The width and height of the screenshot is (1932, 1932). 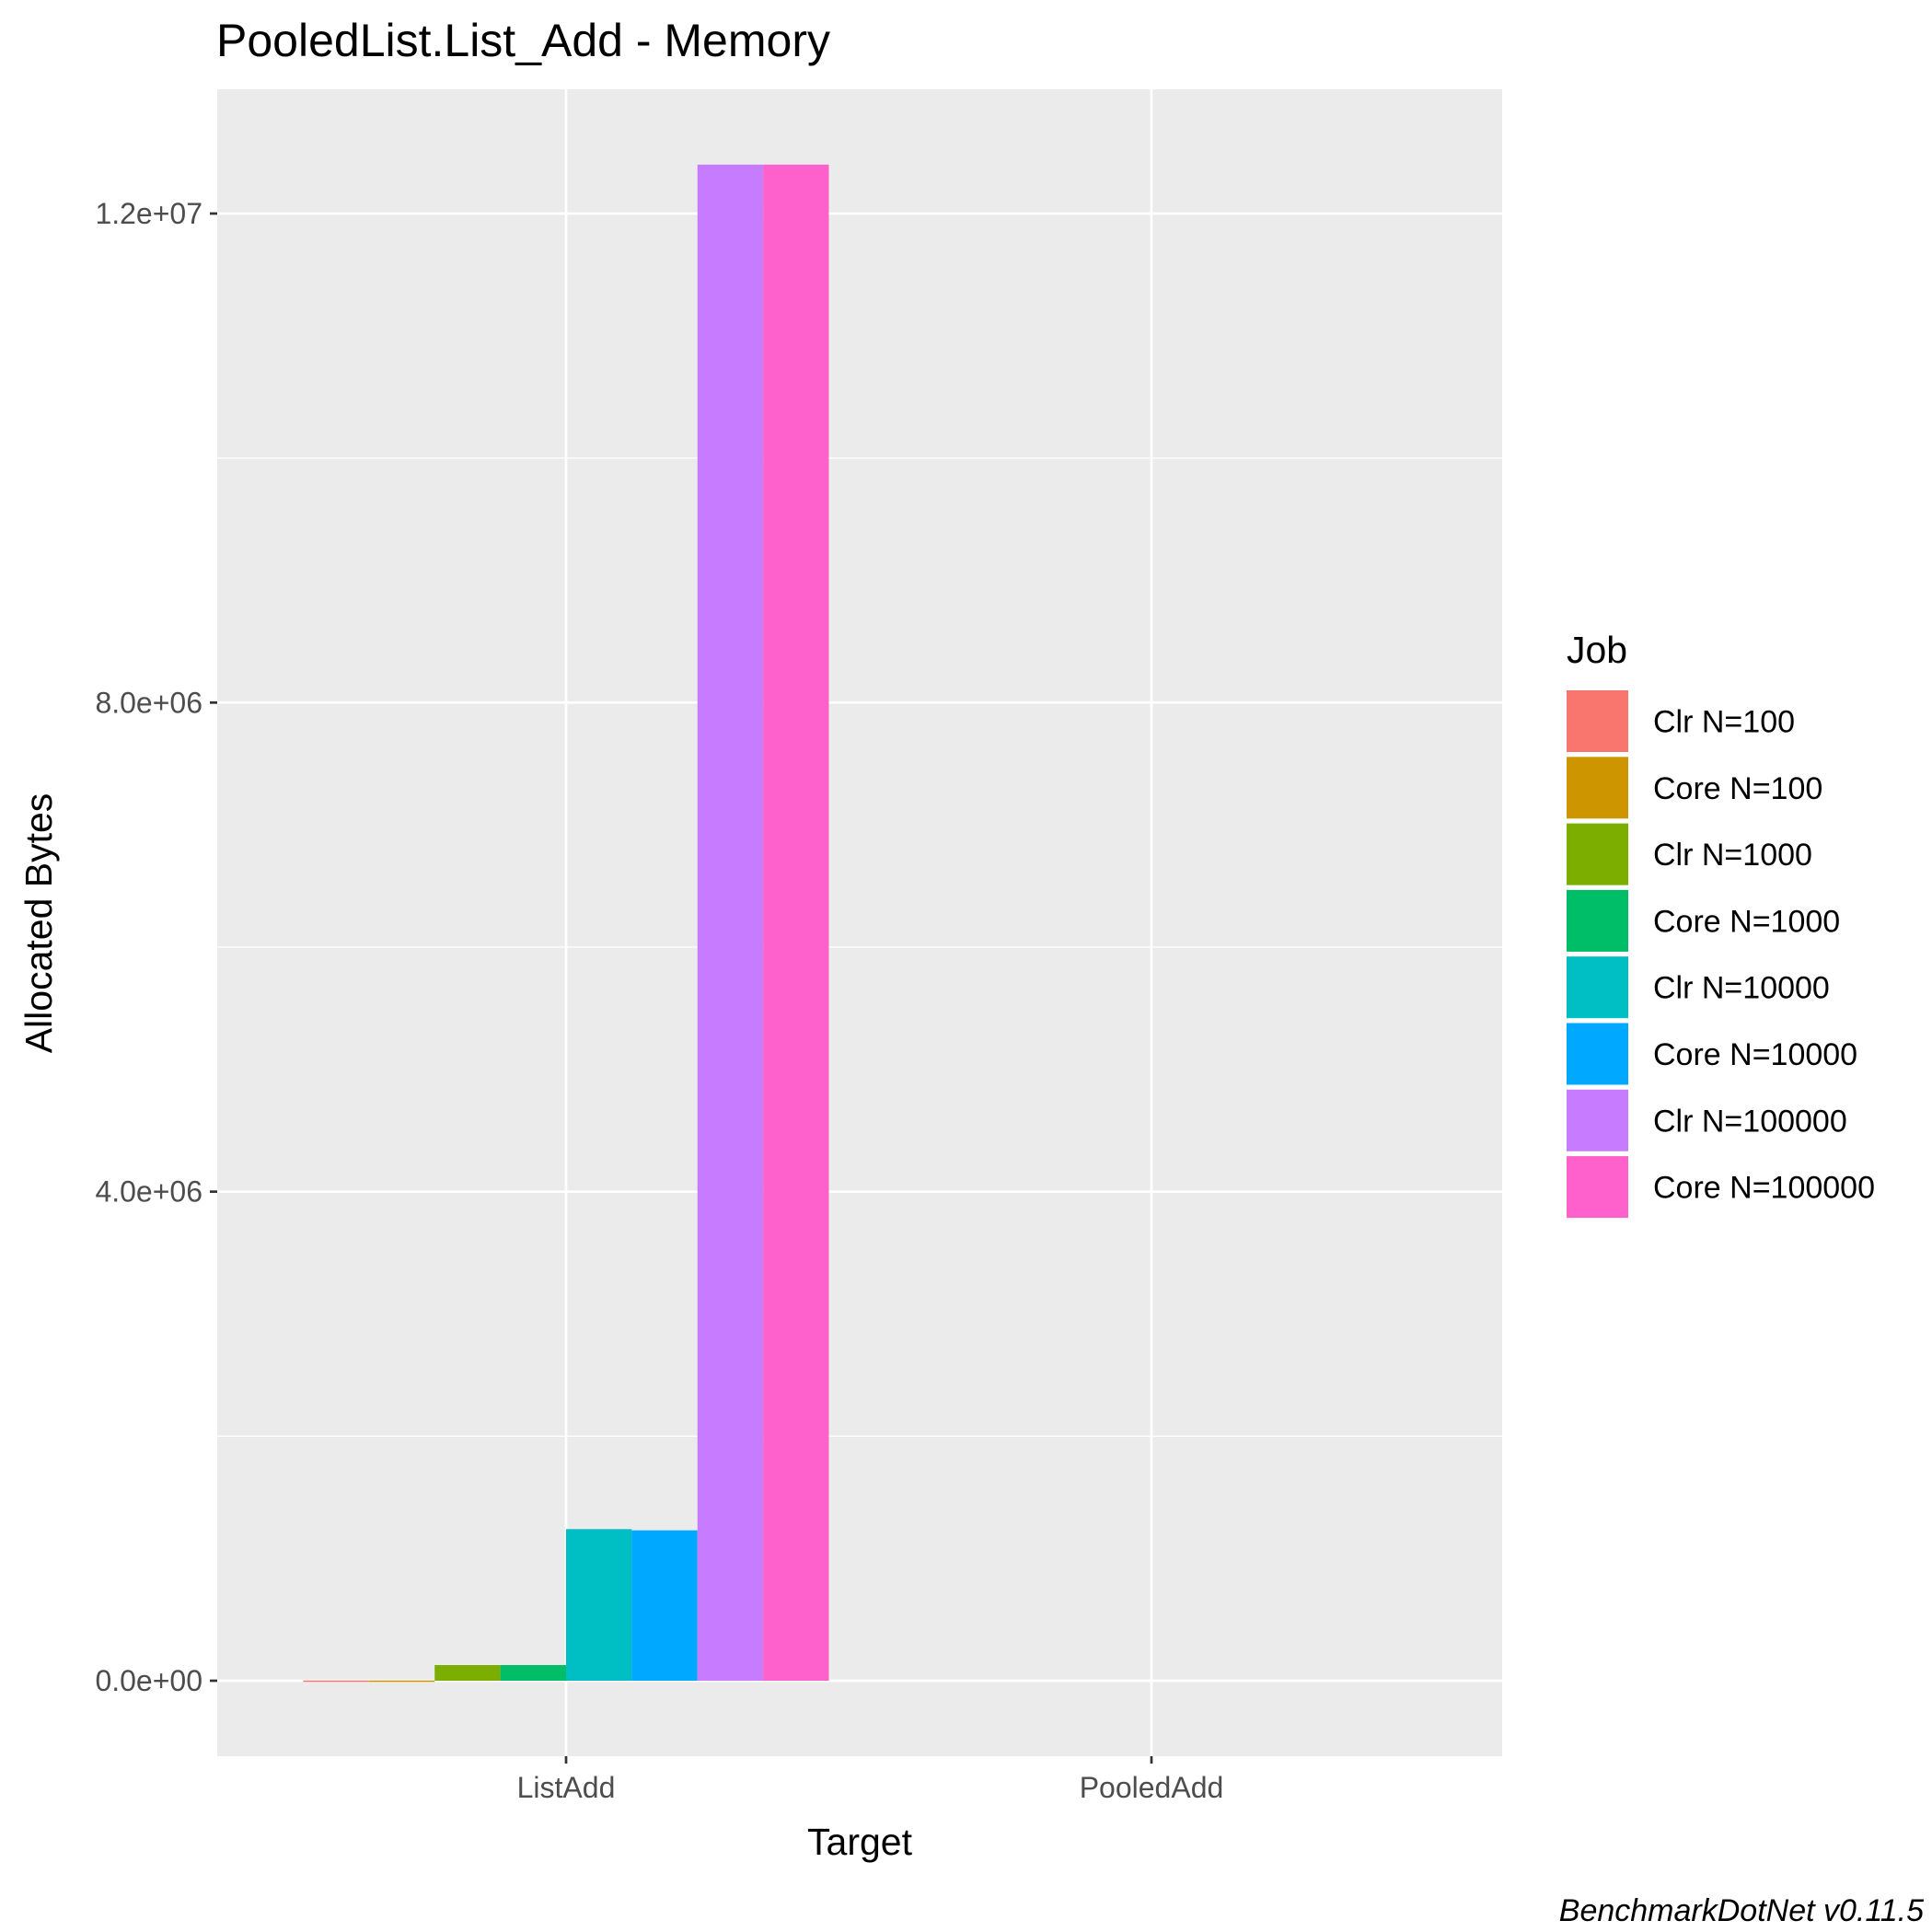 What do you see at coordinates (1764, 1189) in the screenshot?
I see `legend-label: Core N=100000` at bounding box center [1764, 1189].